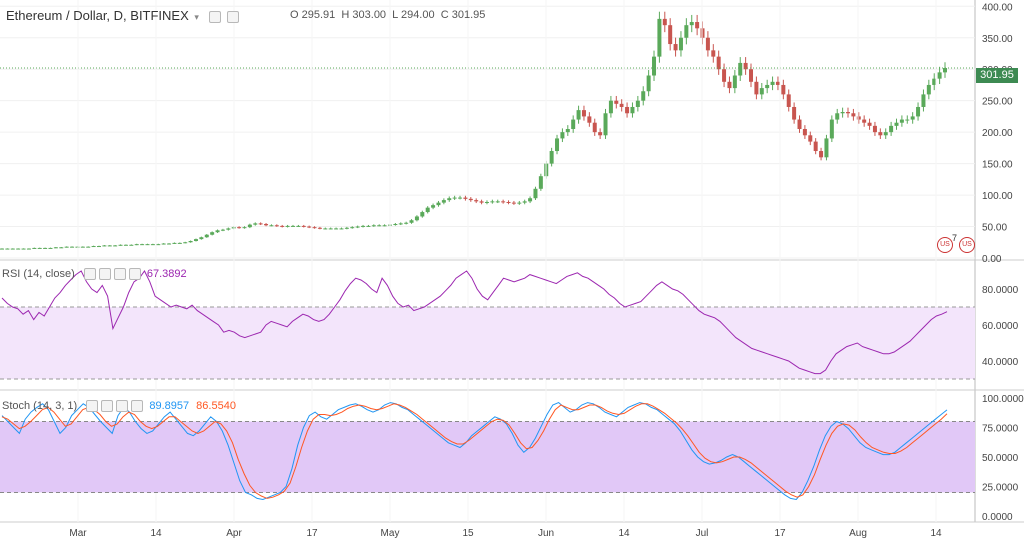 This screenshot has width=1024, height=540. What do you see at coordinates (92, 406) in the screenshot?
I see `stoch-visibility-icon` at bounding box center [92, 406].